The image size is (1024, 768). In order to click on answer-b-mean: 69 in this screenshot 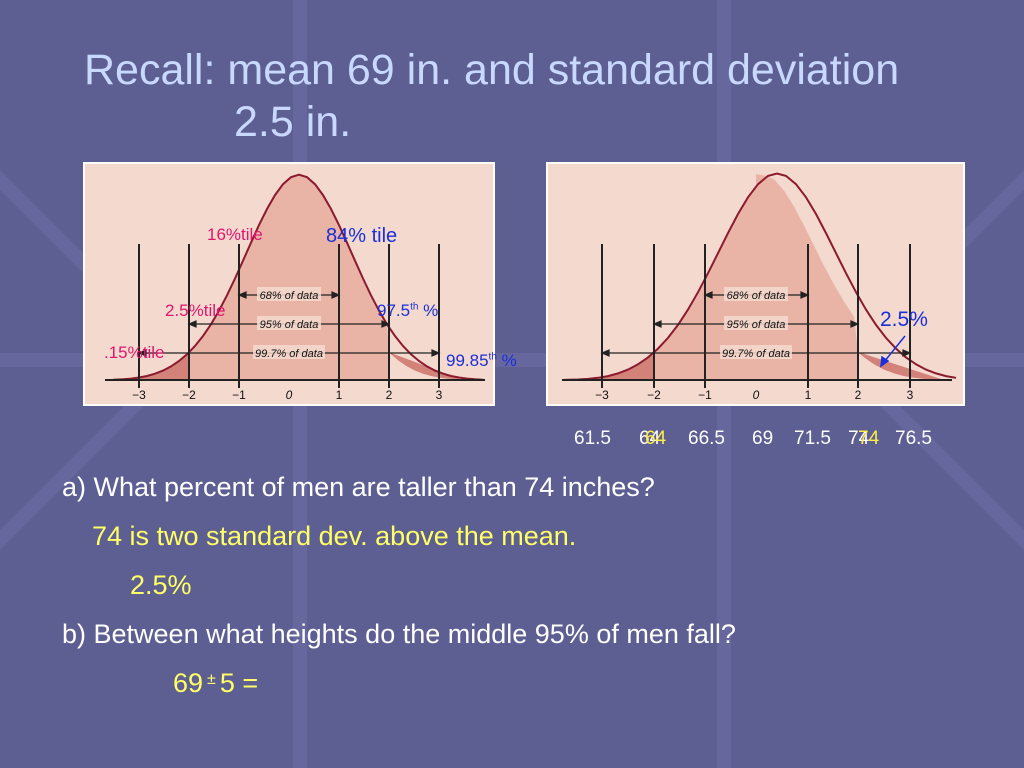, I will do `click(188, 683)`.